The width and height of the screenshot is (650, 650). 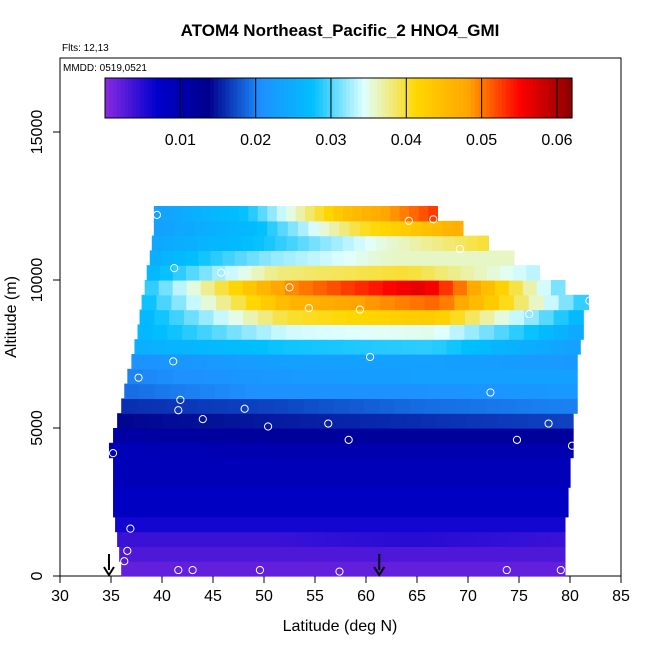 What do you see at coordinates (338, 113) in the screenshot?
I see `colorbar: 0.01 0.02 0.03 0.04 0.05 0.06` at bounding box center [338, 113].